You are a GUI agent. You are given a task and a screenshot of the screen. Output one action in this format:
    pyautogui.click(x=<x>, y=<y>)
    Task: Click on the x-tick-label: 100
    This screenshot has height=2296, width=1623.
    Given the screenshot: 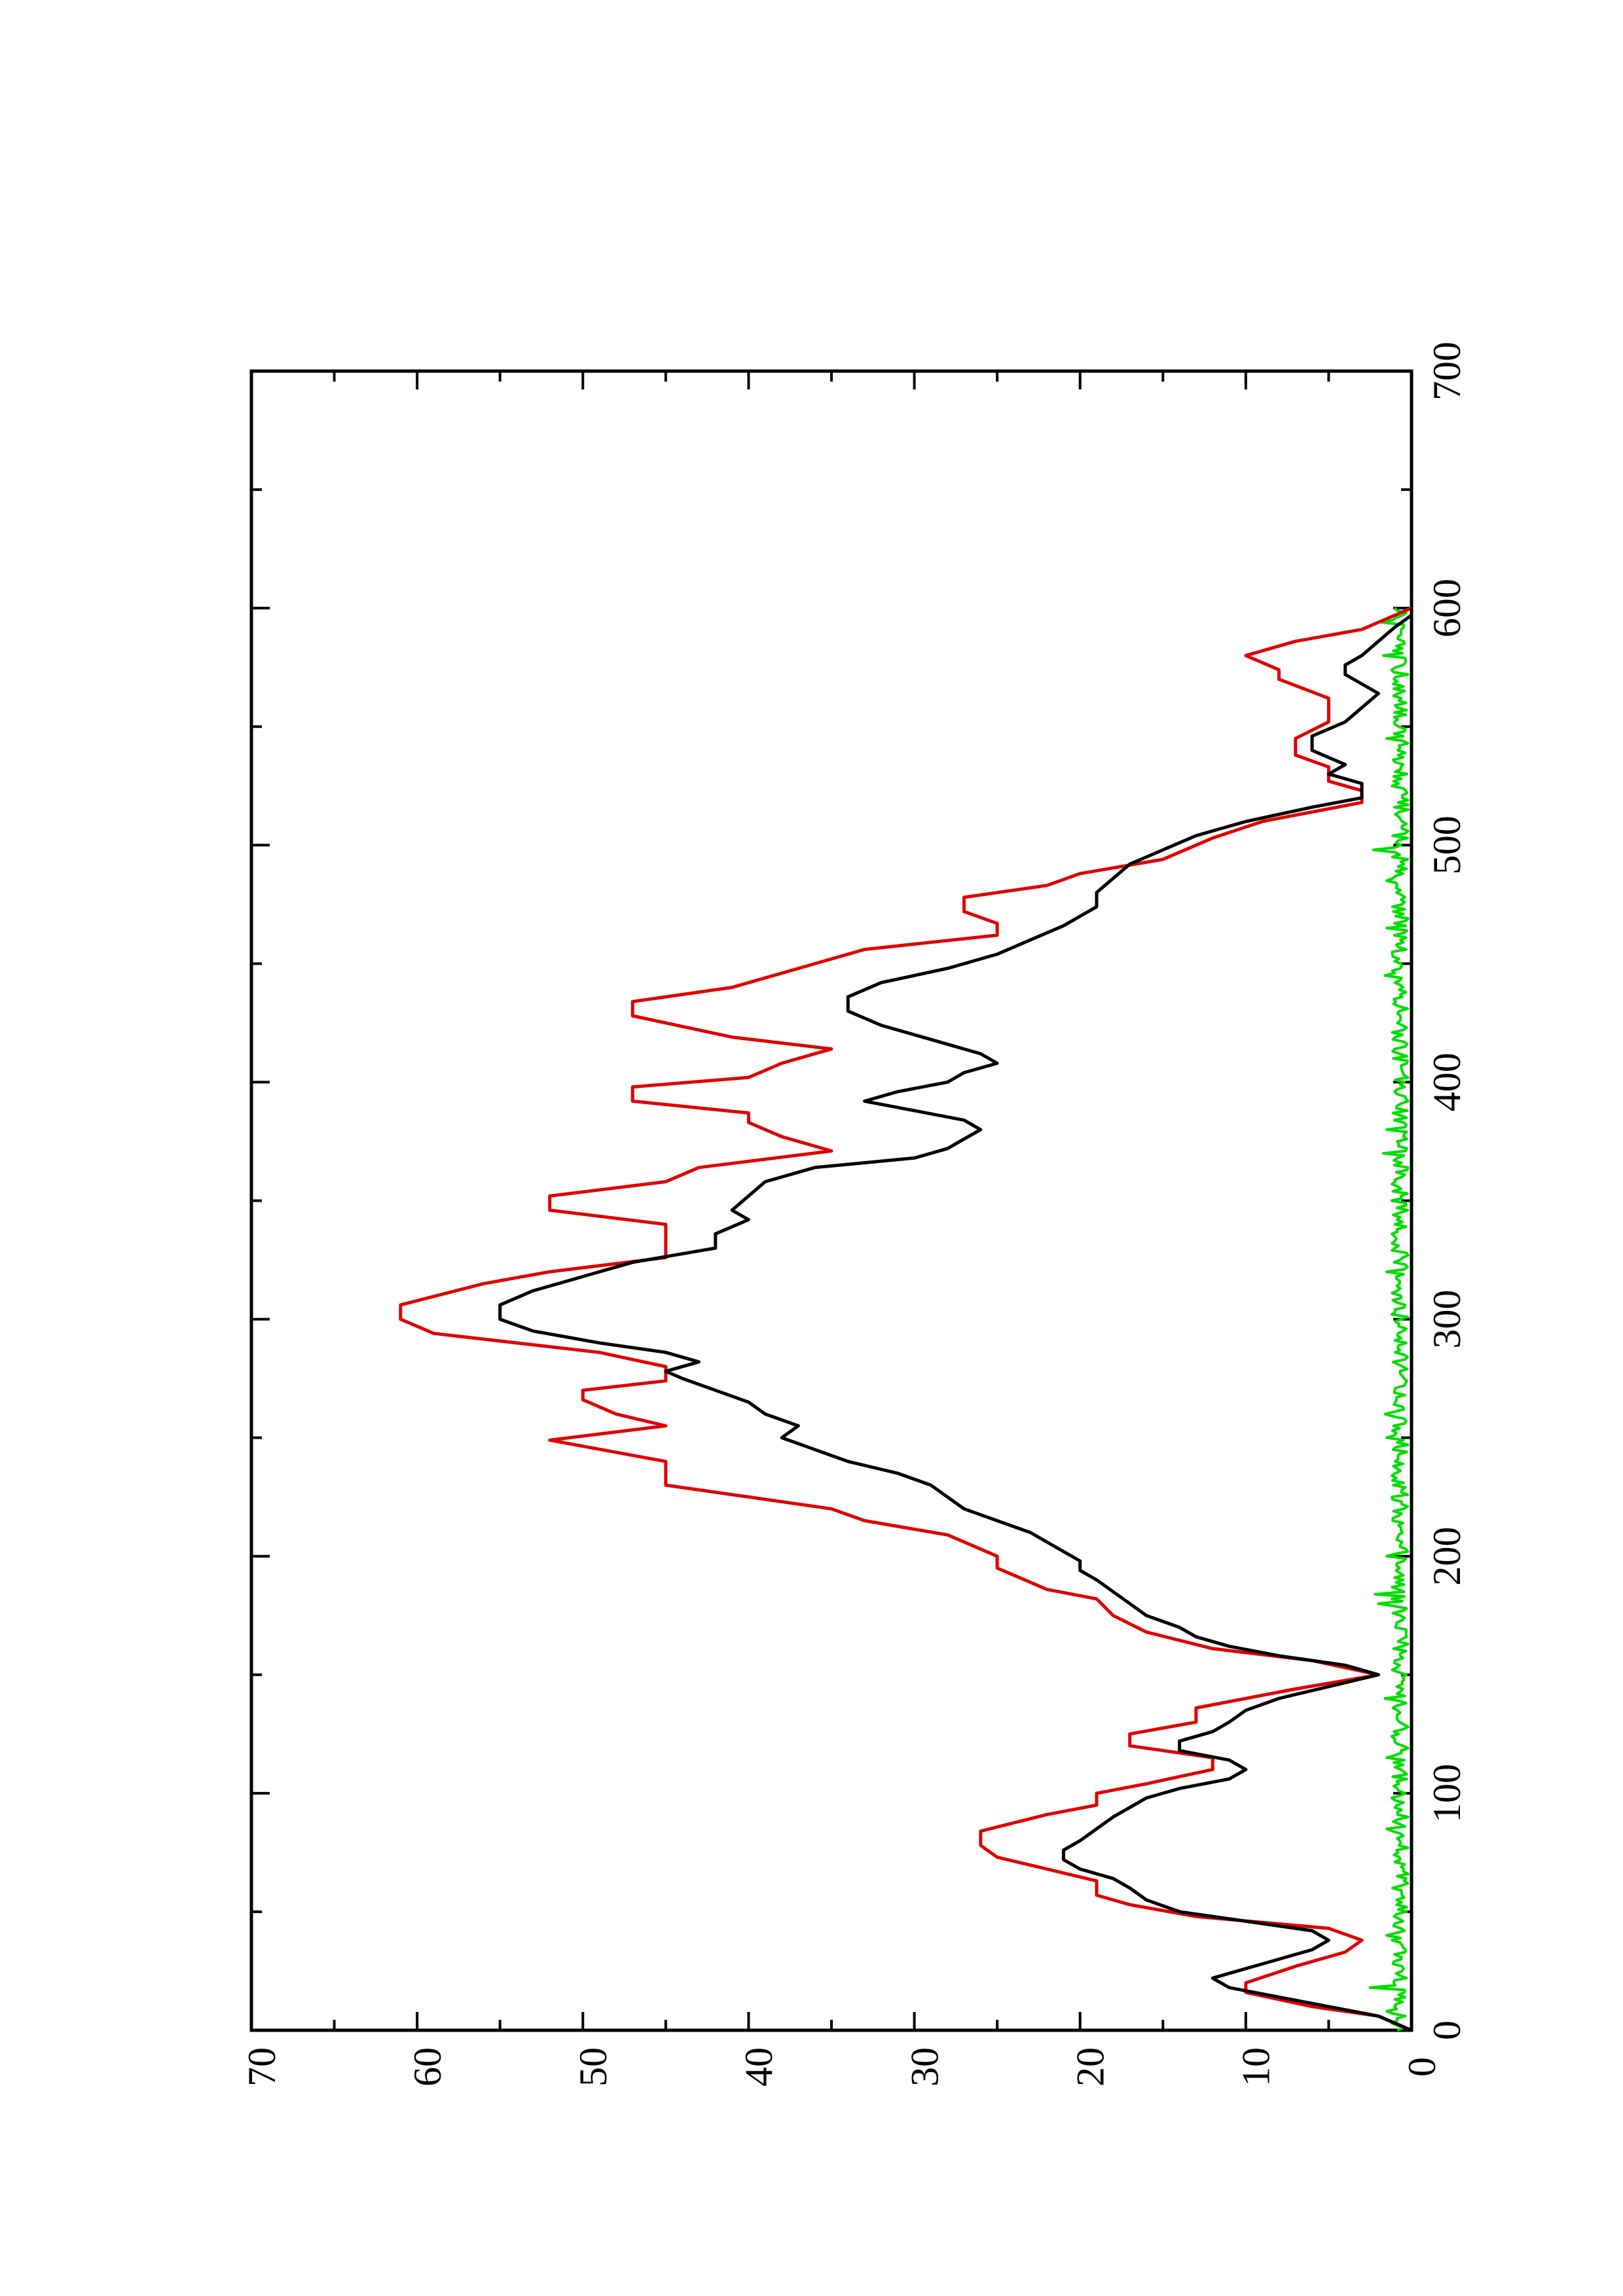 What is the action you would take?
    pyautogui.click(x=1446, y=1794)
    